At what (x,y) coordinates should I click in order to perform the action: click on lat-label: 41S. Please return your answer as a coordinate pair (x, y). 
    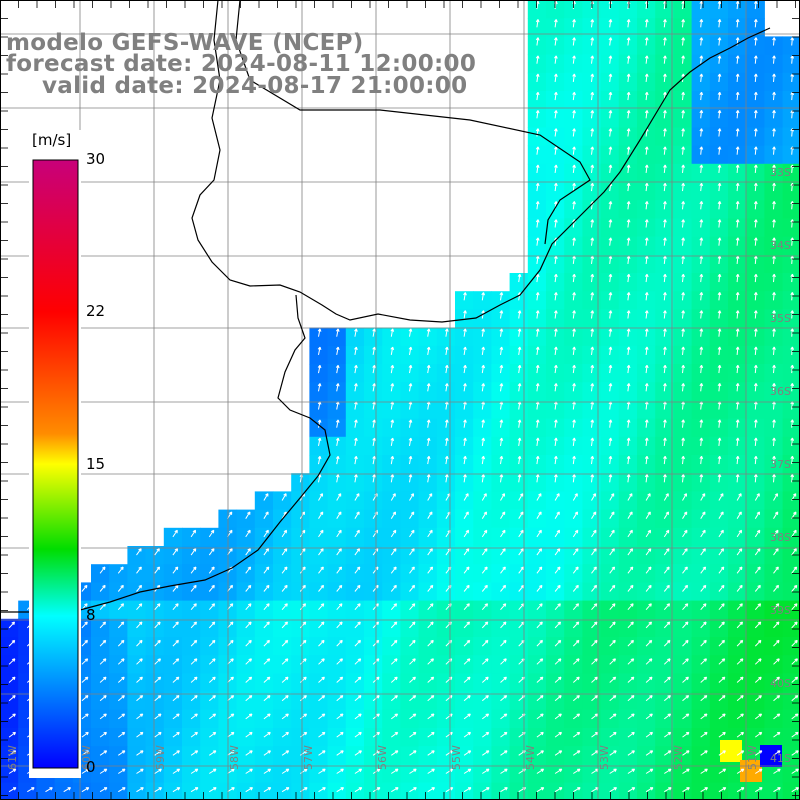
    Looking at the image, I should click on (780, 758).